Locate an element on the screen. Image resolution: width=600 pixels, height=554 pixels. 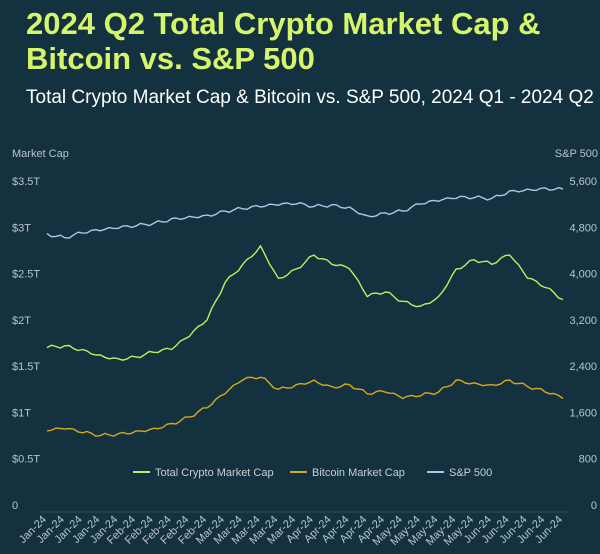
right-tick-label: 4,800 is located at coordinates (583, 228).